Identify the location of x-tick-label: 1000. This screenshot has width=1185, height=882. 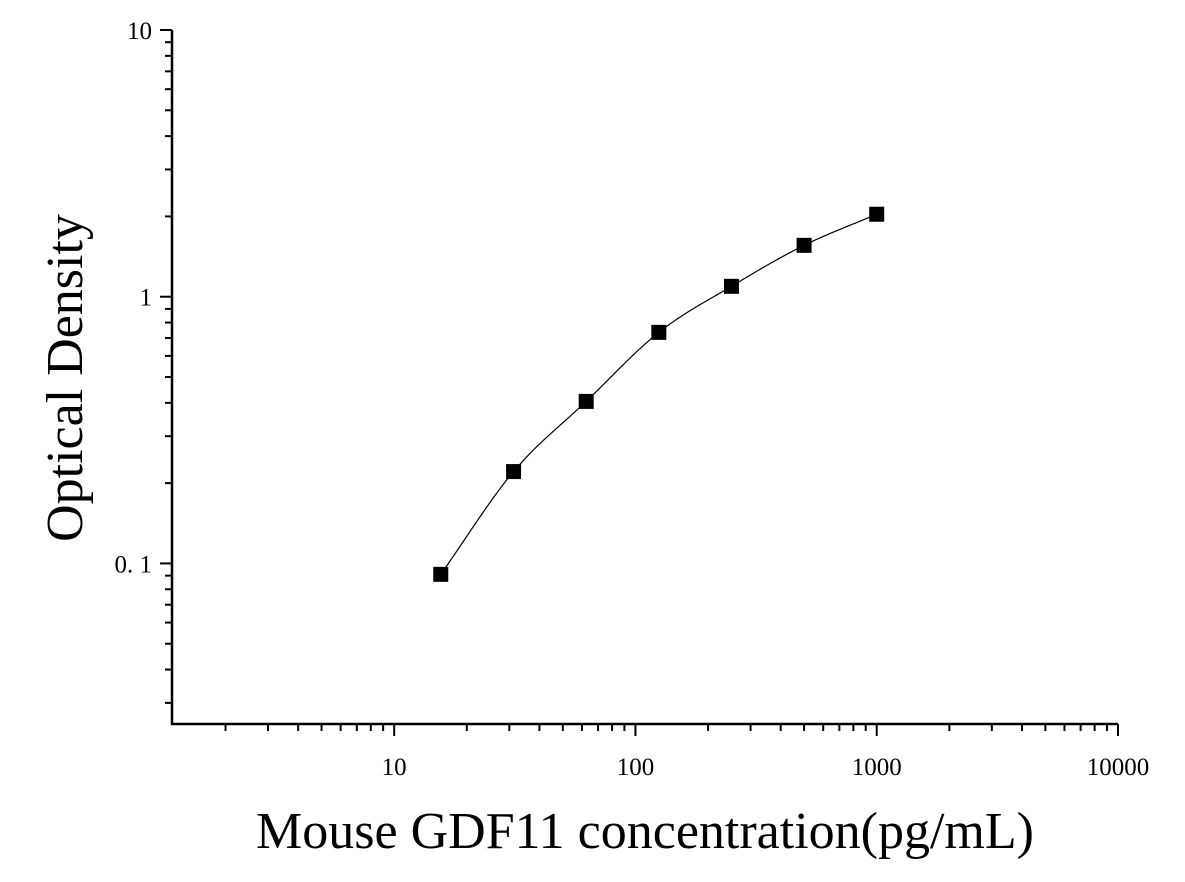
(877, 767).